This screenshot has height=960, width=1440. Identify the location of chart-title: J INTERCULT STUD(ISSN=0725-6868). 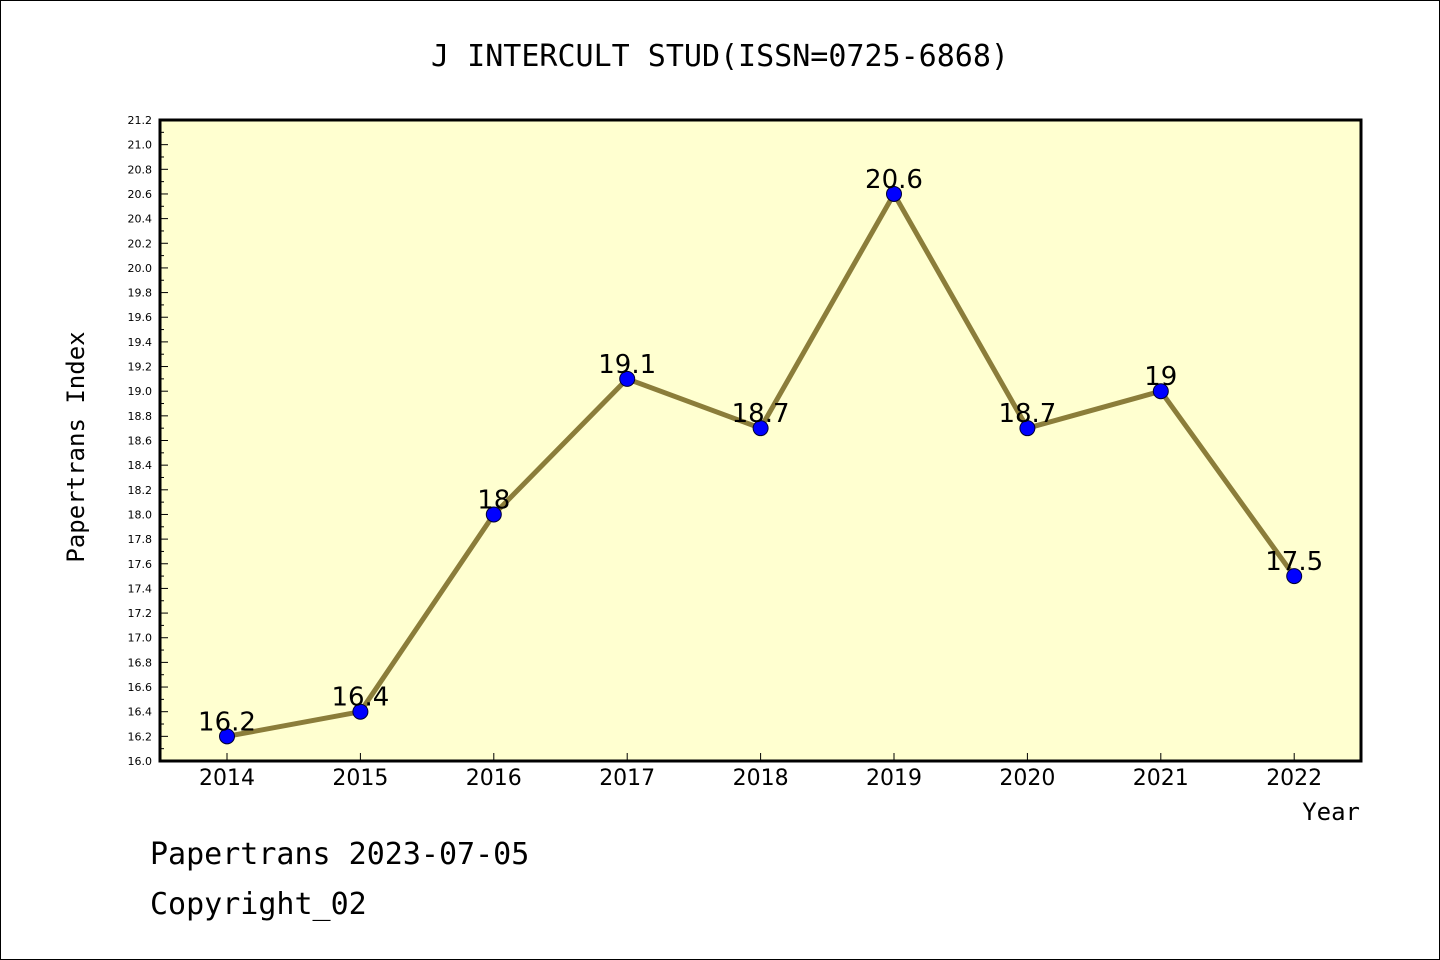
(720, 56).